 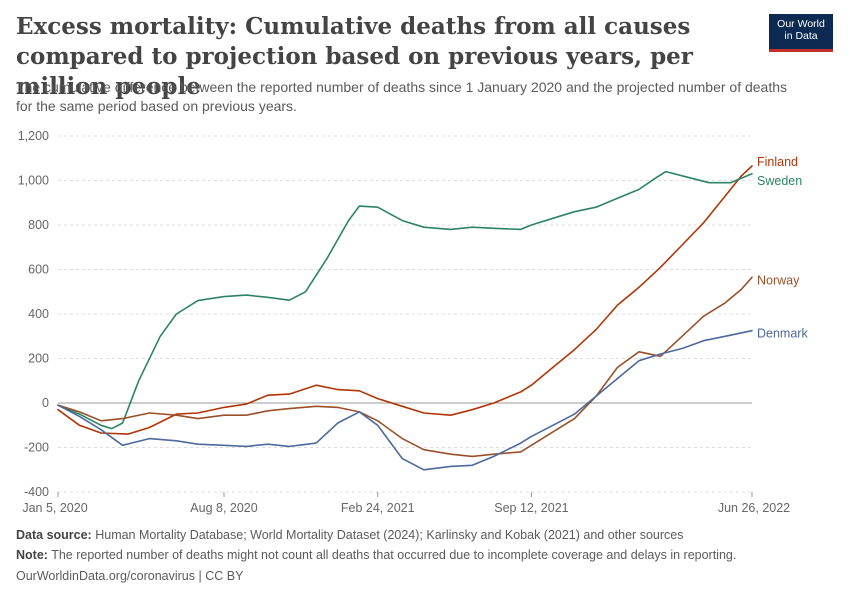 I want to click on y-tick-label: 800, so click(x=38, y=225).